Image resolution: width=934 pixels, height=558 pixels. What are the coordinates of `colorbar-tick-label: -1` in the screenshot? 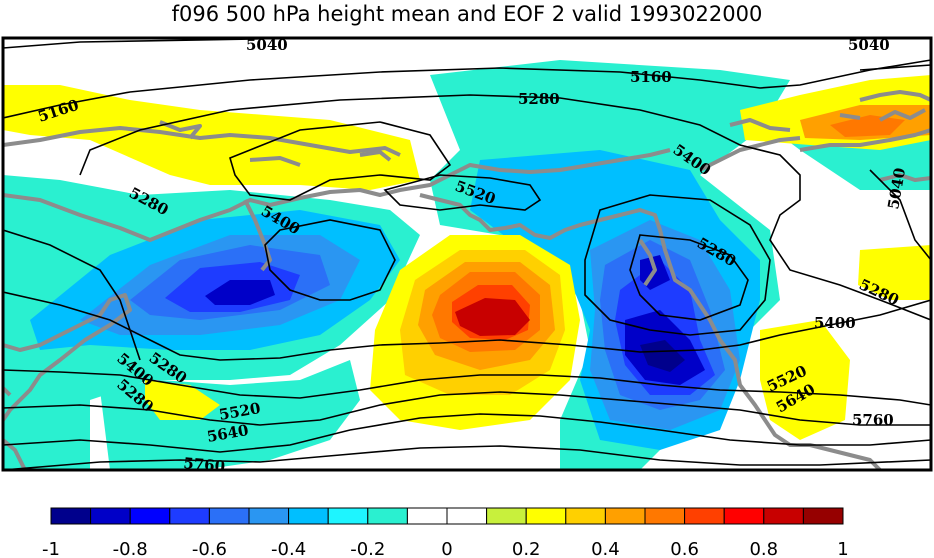 It's located at (51, 548).